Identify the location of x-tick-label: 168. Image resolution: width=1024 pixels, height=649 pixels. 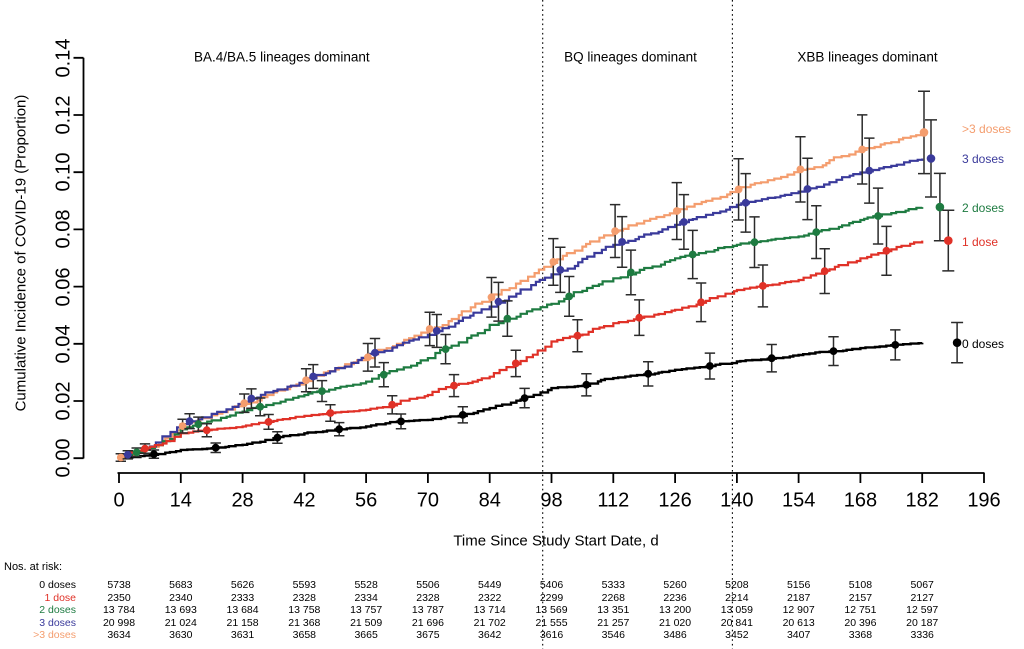
(860, 500).